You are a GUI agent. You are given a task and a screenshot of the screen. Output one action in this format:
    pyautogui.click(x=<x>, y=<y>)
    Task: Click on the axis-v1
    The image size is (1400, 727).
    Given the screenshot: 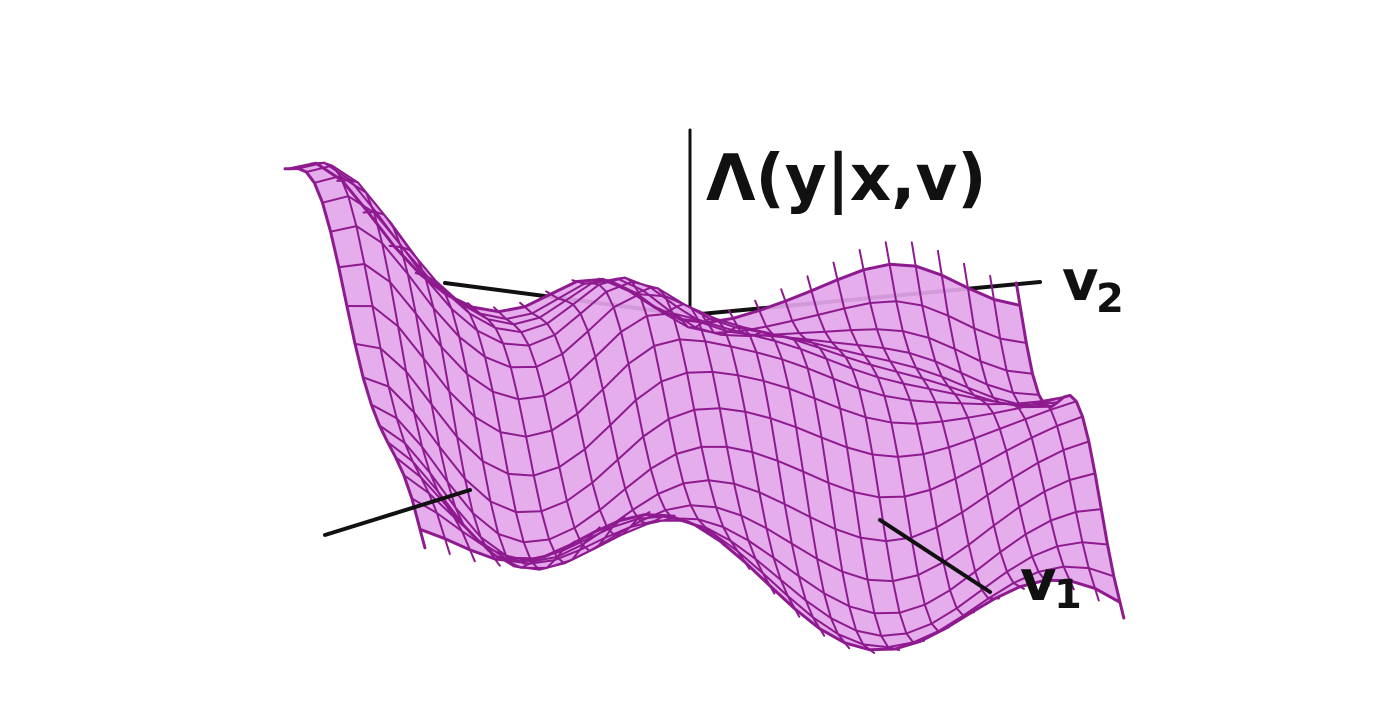 What is the action you would take?
    pyautogui.click(x=397, y=512)
    